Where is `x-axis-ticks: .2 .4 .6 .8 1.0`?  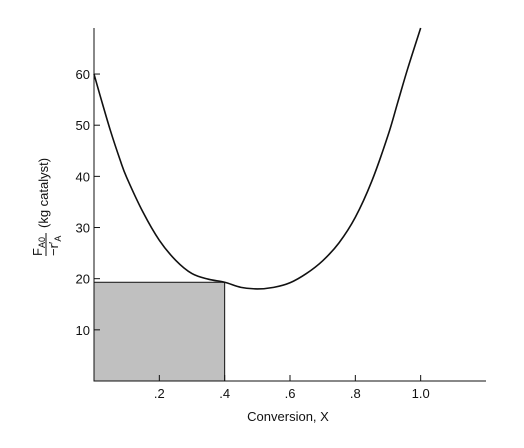
x-axis-ticks: .2 .4 .6 .8 1.0 is located at coordinates (292, 388).